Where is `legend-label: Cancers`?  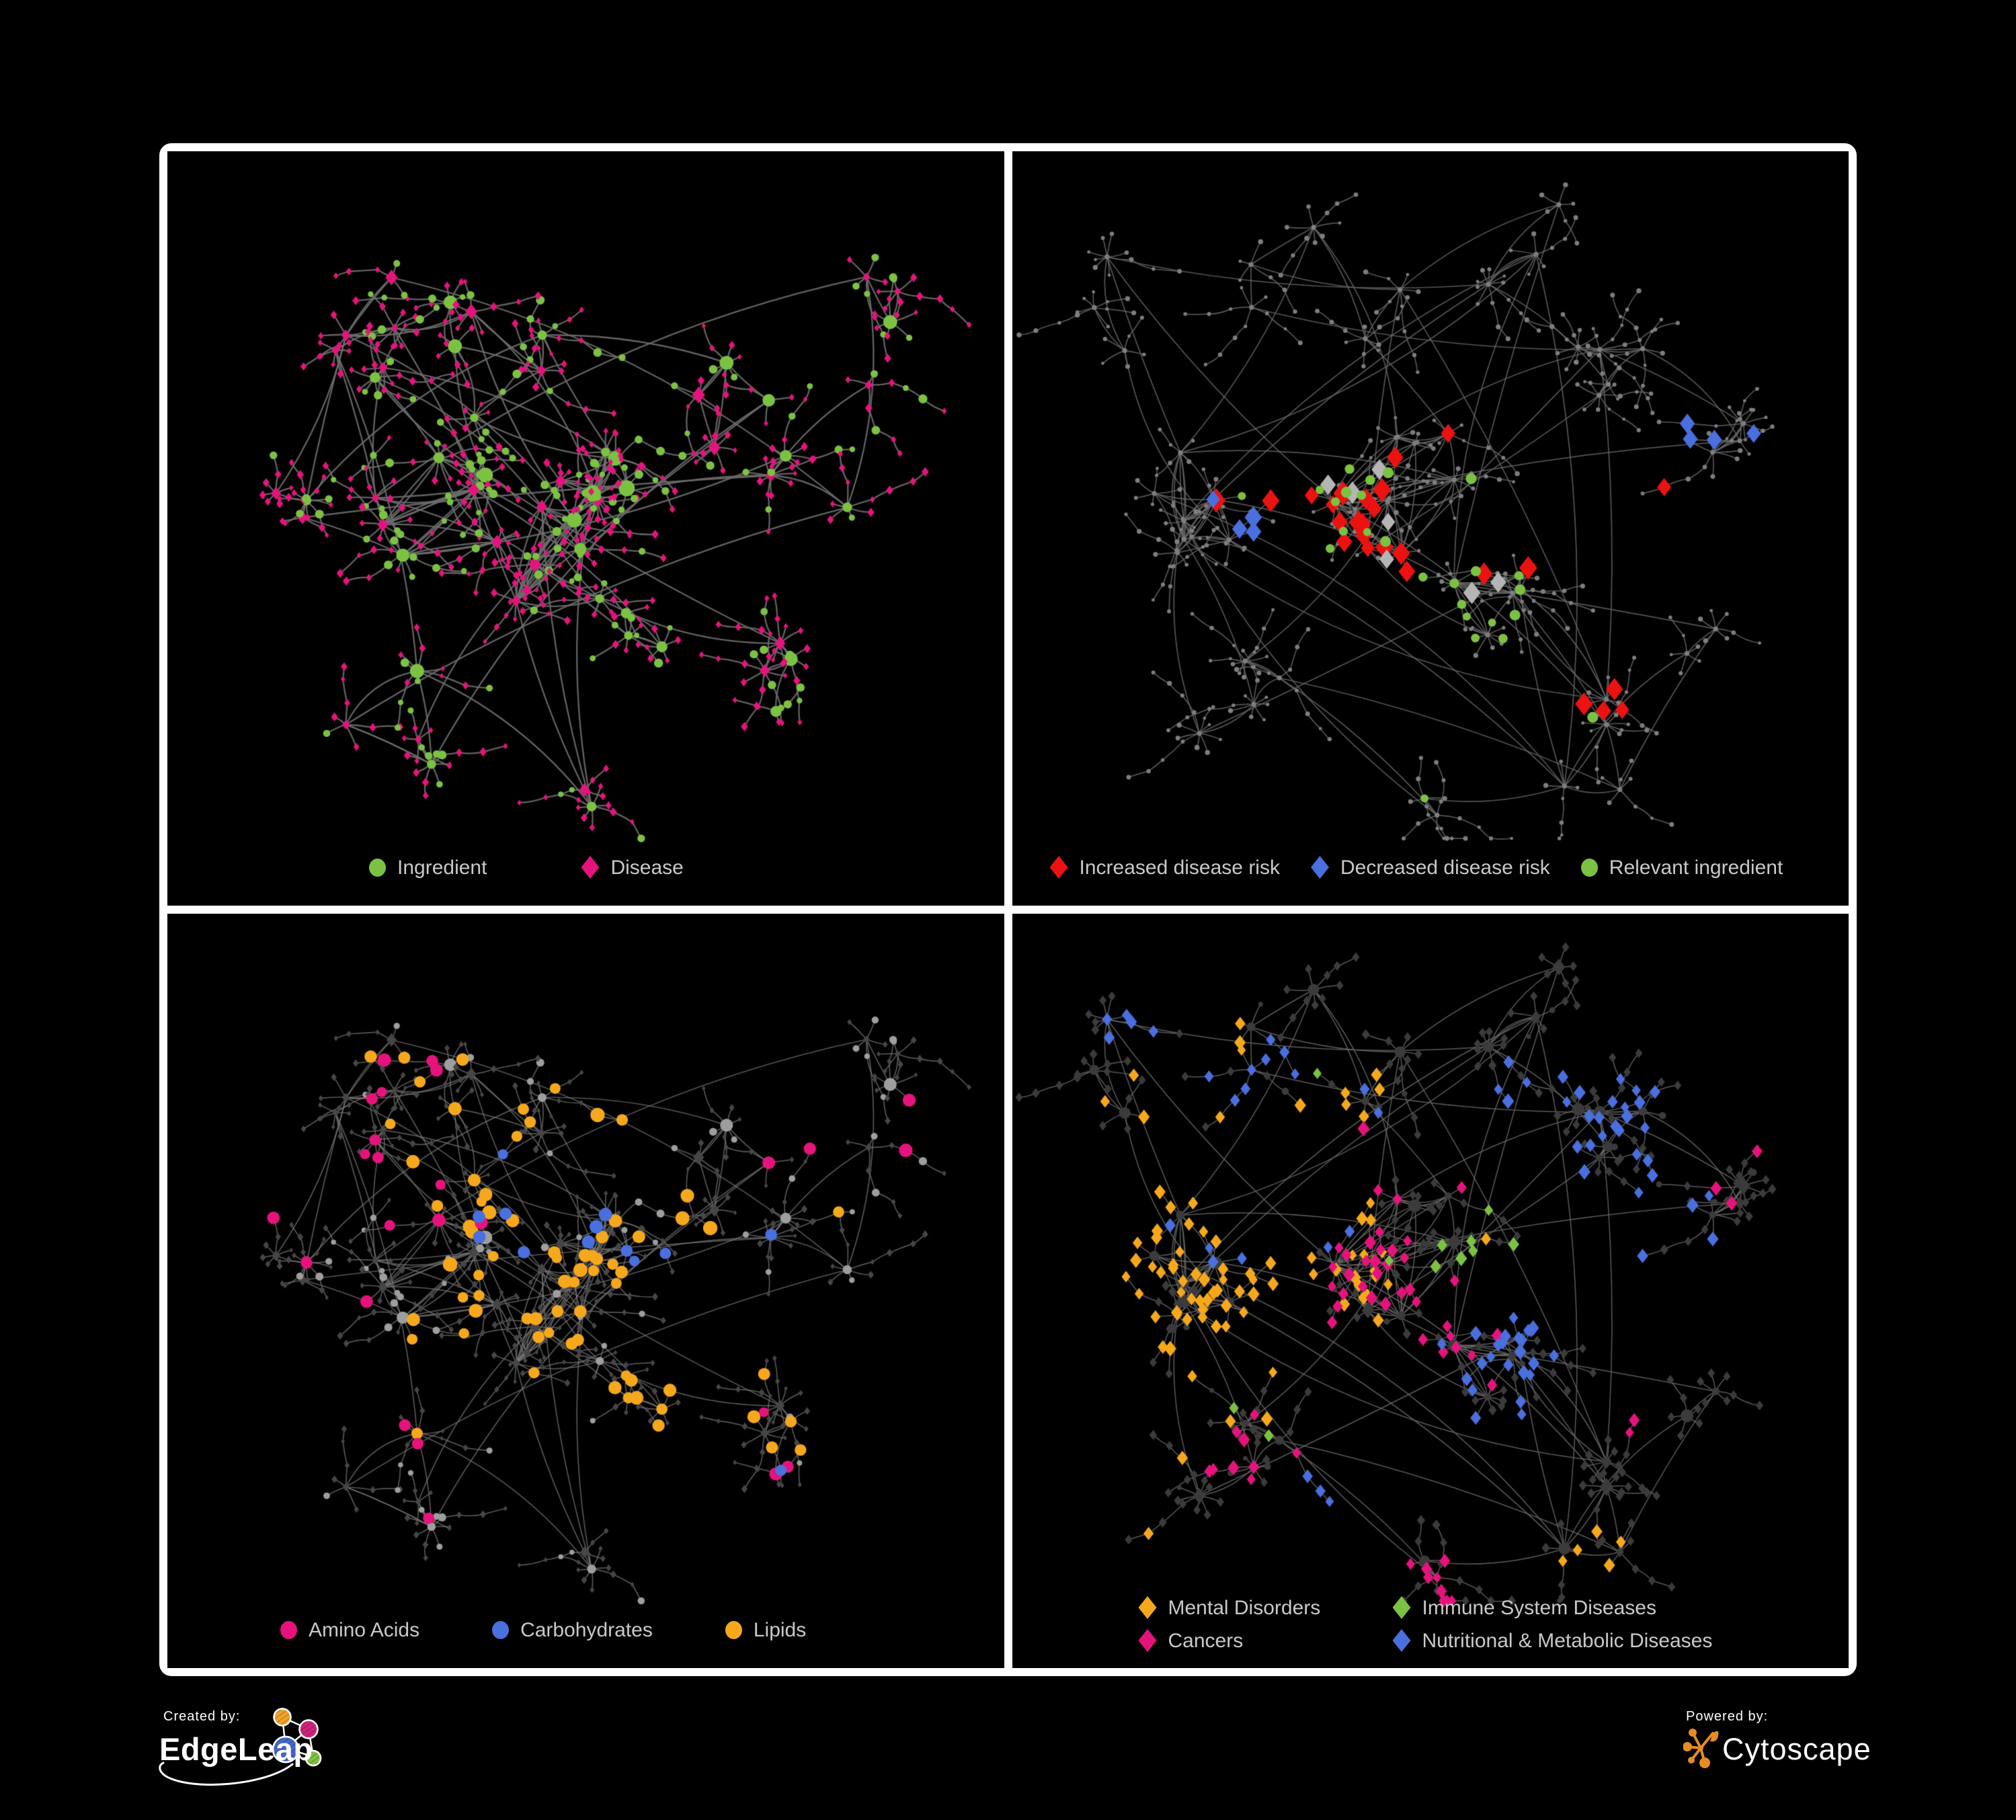 legend-label: Cancers is located at coordinates (1206, 1640).